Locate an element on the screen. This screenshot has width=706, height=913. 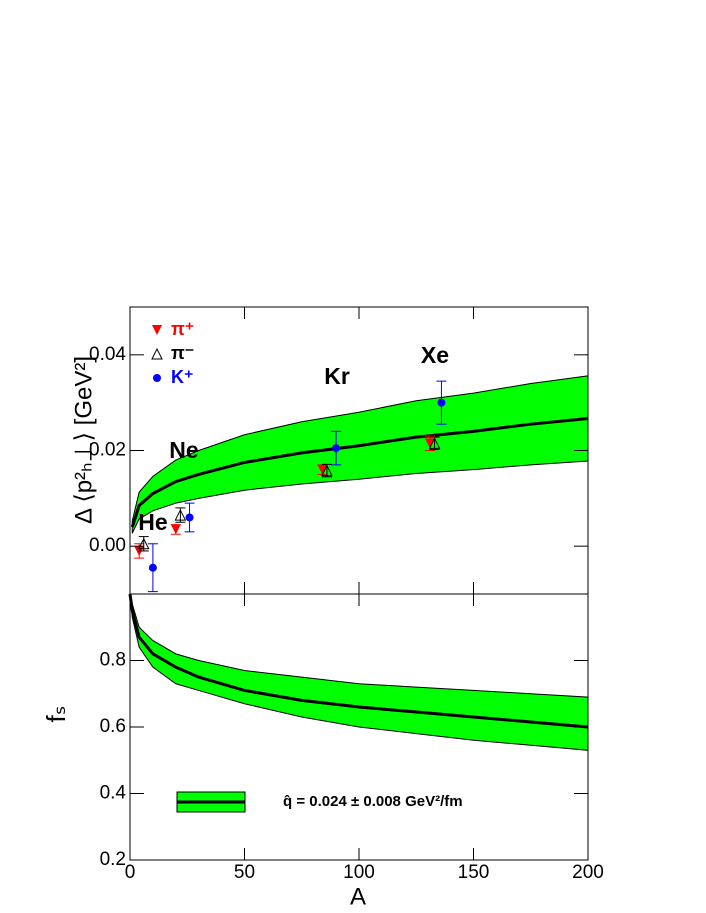
x-tick-label: 50 is located at coordinates (244, 872).